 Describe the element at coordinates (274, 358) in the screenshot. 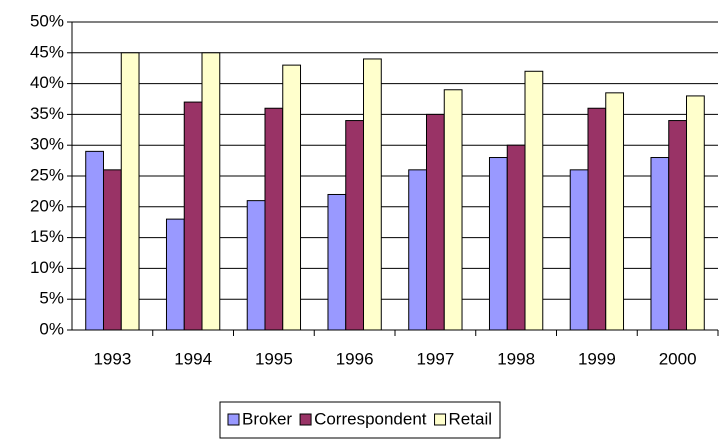

I see `x-tick-label: 1995` at that location.